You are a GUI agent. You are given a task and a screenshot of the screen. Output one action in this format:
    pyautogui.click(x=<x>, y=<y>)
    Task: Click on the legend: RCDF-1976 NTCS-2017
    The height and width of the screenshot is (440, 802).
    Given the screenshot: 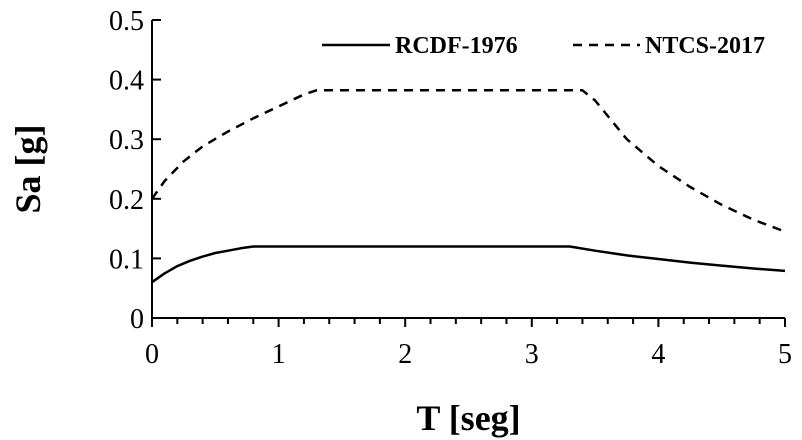 What is the action you would take?
    pyautogui.click(x=543, y=46)
    